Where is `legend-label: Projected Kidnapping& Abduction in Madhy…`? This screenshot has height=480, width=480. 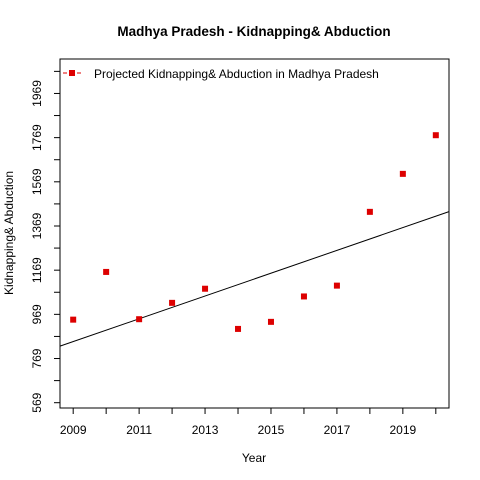
legend-label: Projected Kidnapping& Abduction in Madhy… is located at coordinates (236, 74).